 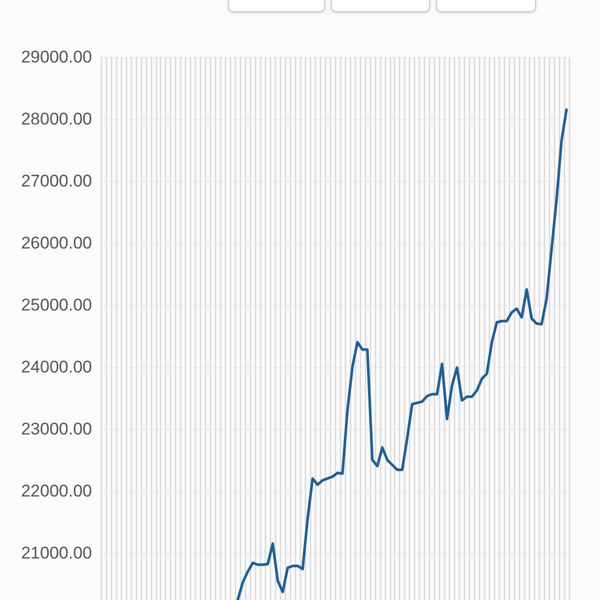 What do you see at coordinates (56, 428) in the screenshot?
I see `y-tick-label: 23000.00` at bounding box center [56, 428].